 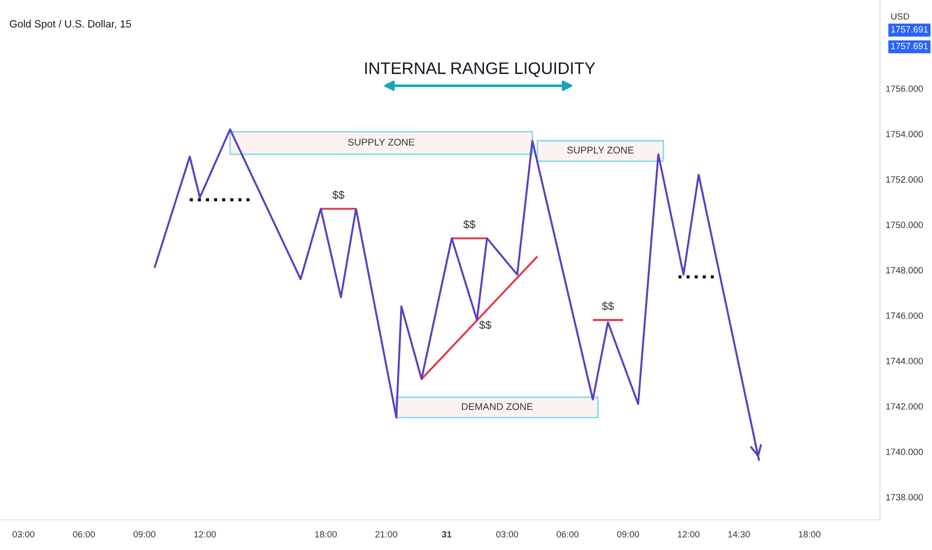 I want to click on text: Gold Spot / U.S. Dollar, 15, so click(x=71, y=25).